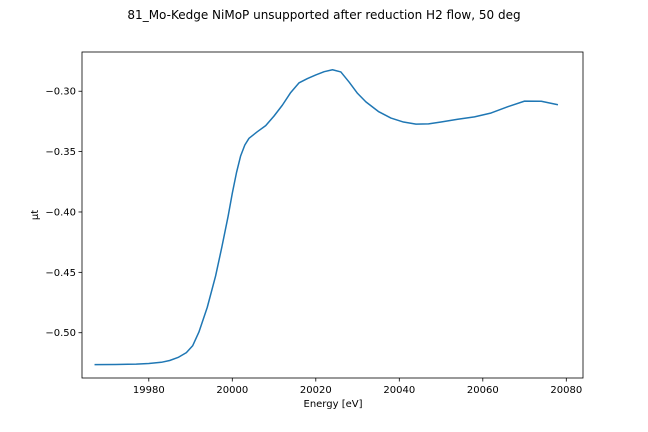 This screenshot has width=648, height=432. I want to click on y-tick-label: −0.45, so click(60, 273).